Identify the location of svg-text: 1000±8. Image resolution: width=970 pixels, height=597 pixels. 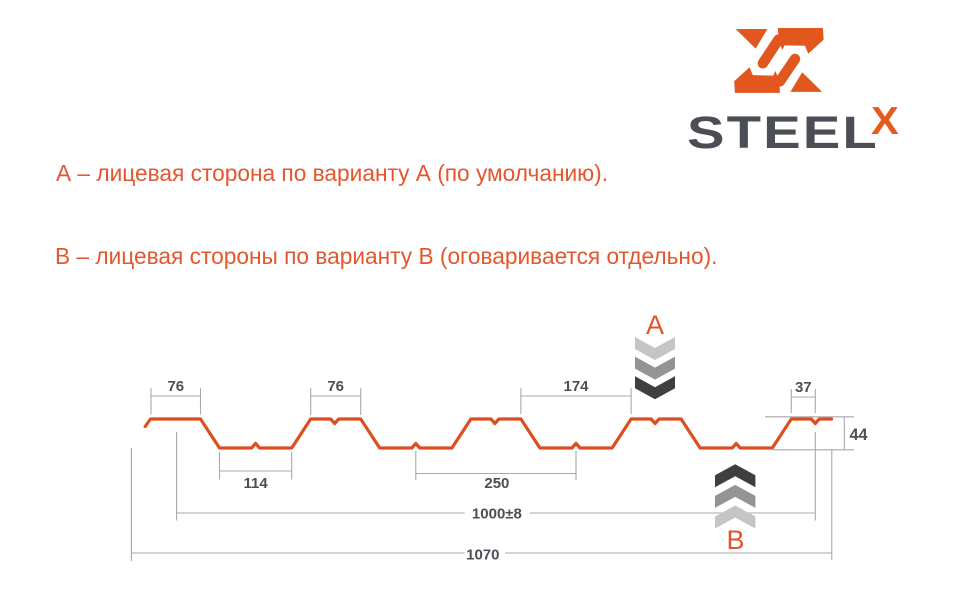
(497, 514).